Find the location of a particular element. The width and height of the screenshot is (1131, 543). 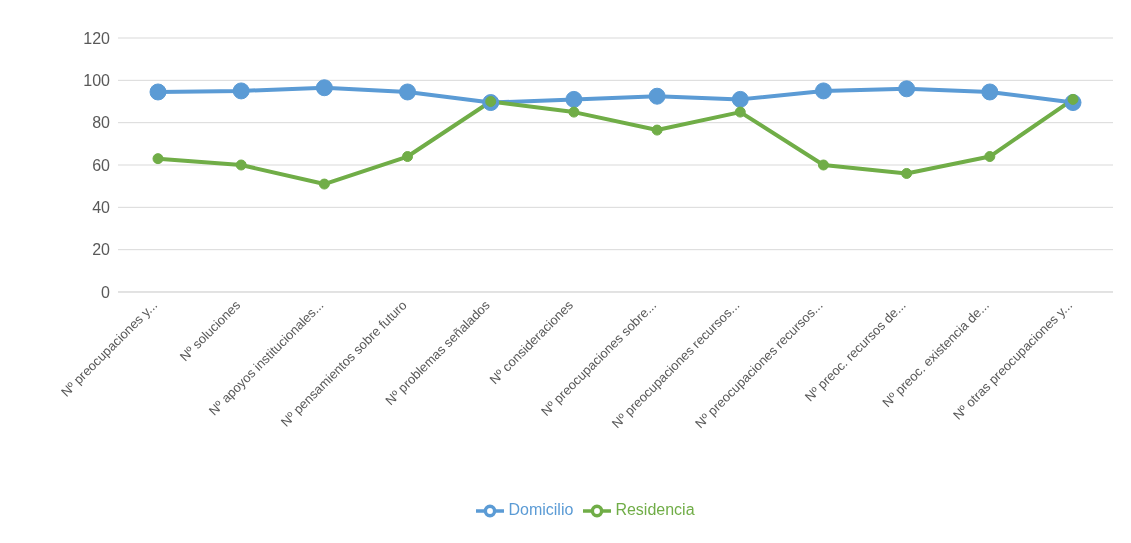

y-tick-label: 100 is located at coordinates (97, 81).